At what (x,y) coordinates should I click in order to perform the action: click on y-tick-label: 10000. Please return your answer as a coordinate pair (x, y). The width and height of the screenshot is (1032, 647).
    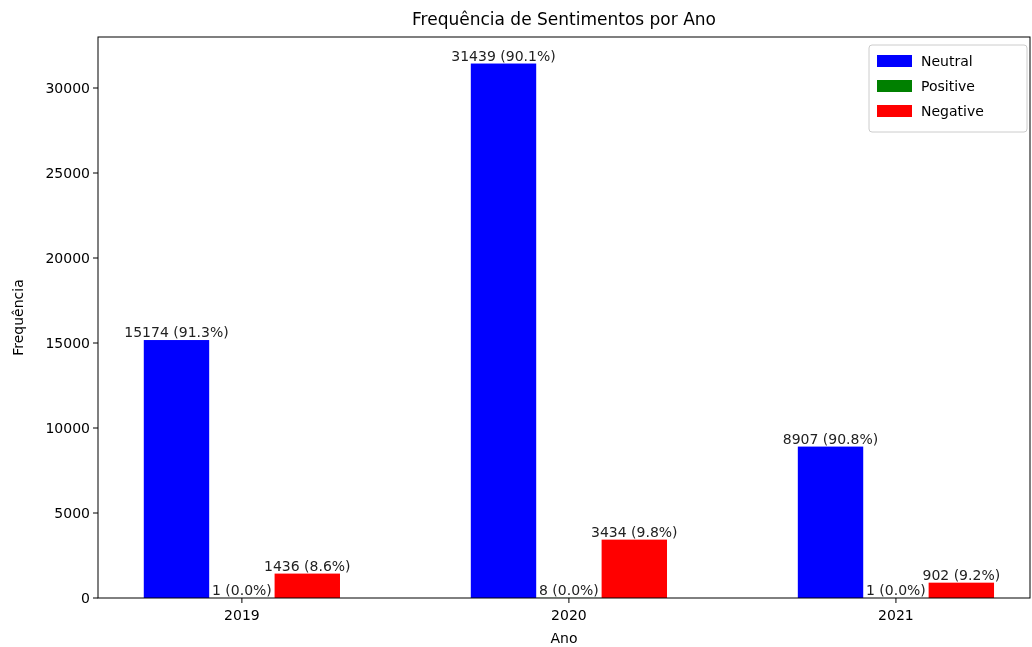
    Looking at the image, I should click on (67, 427).